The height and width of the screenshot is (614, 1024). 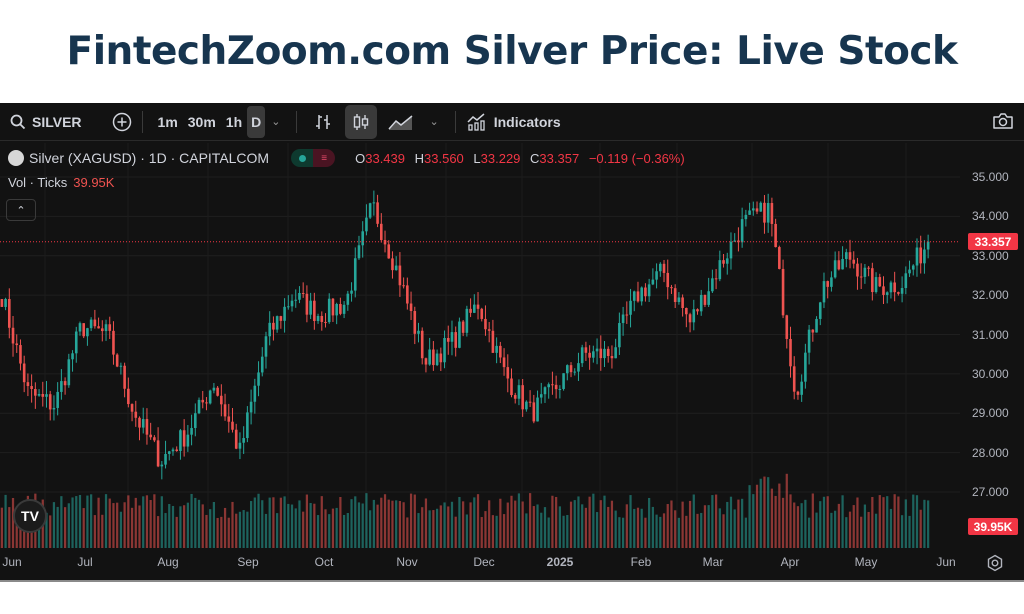 I want to click on indicators-button: Indicators, so click(x=513, y=121).